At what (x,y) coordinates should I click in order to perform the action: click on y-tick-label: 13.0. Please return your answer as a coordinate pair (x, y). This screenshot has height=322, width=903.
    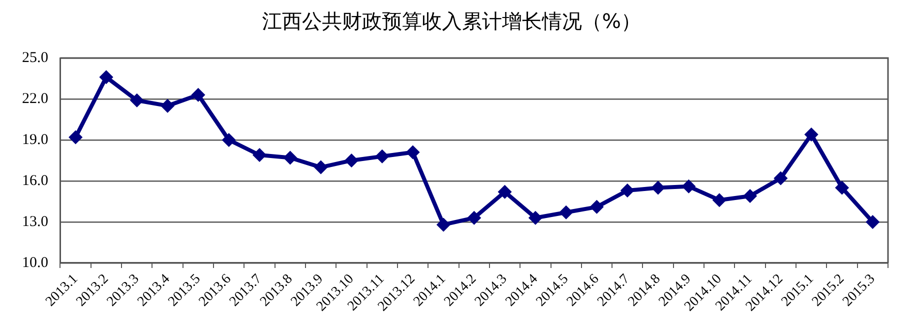
    Looking at the image, I should click on (35, 222).